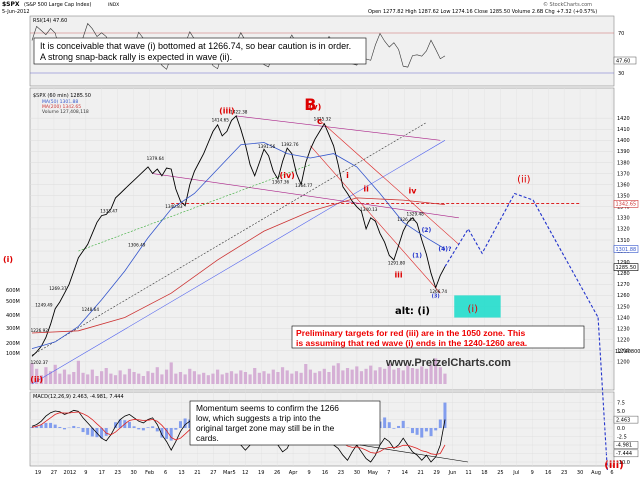 The image size is (640, 478). Describe the element at coordinates (622, 437) in the screenshot. I see `macd-tick-label: -2.5` at that location.